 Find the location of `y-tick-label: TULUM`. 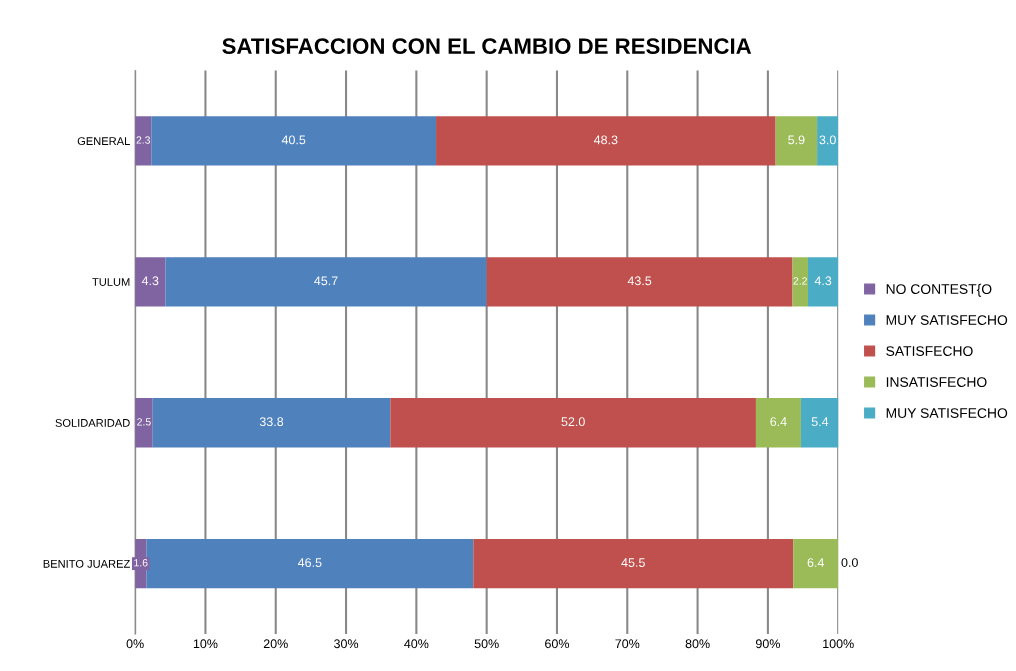

y-tick-label: TULUM is located at coordinates (111, 282).